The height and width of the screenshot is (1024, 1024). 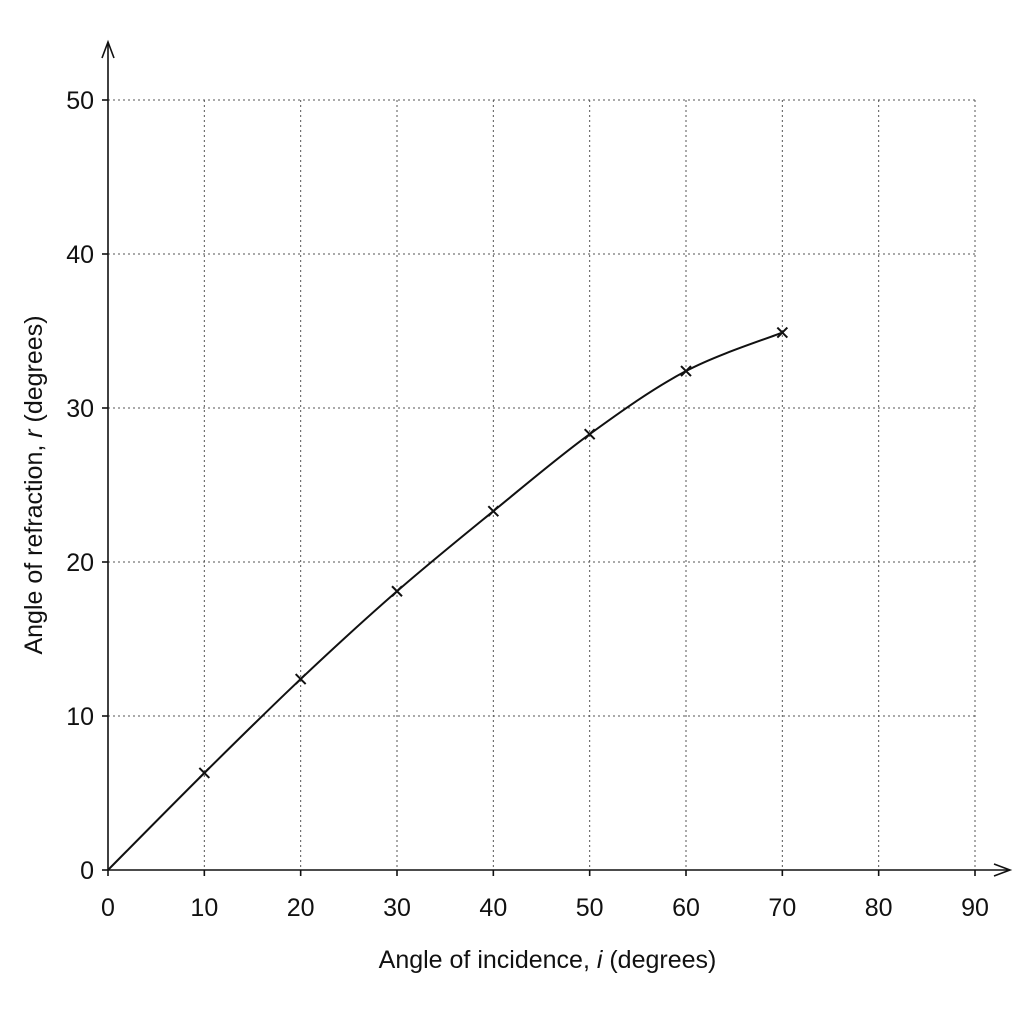 What do you see at coordinates (108, 49) in the screenshot?
I see `y-axis-arrow` at bounding box center [108, 49].